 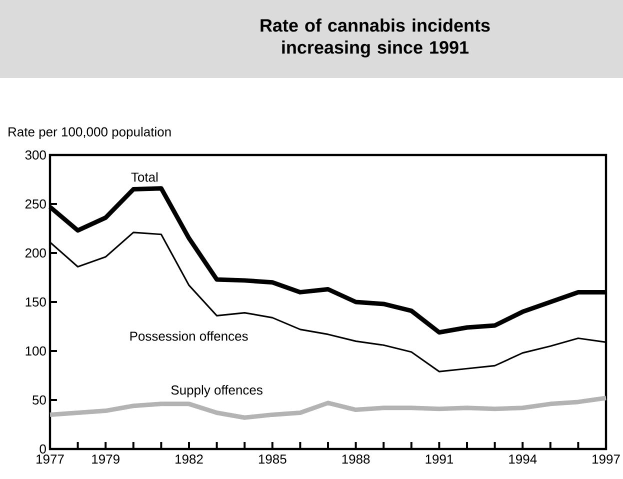 What do you see at coordinates (89, 133) in the screenshot?
I see `y-axis-title: Rate per 100,000 population` at bounding box center [89, 133].